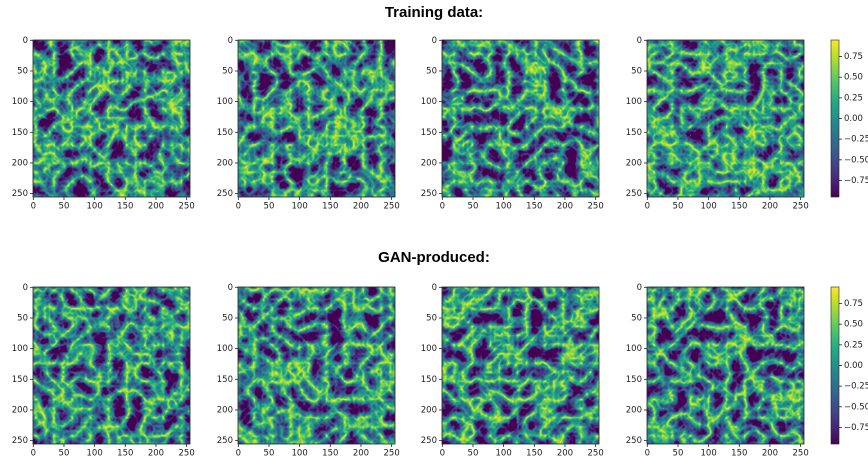 Image resolution: width=868 pixels, height=468 pixels. Describe the element at coordinates (856, 160) in the screenshot. I see `colorbar-tick-label: −0.50` at that location.